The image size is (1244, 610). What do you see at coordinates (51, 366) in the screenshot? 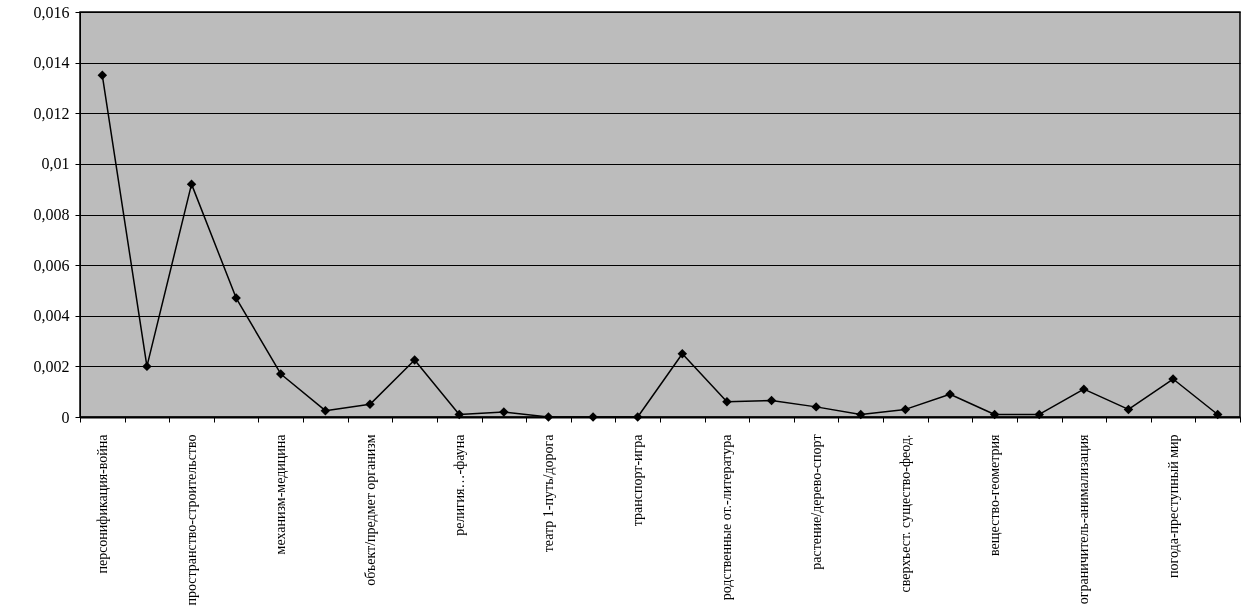
I see `y-tick-label: 0,002` at bounding box center [51, 366].